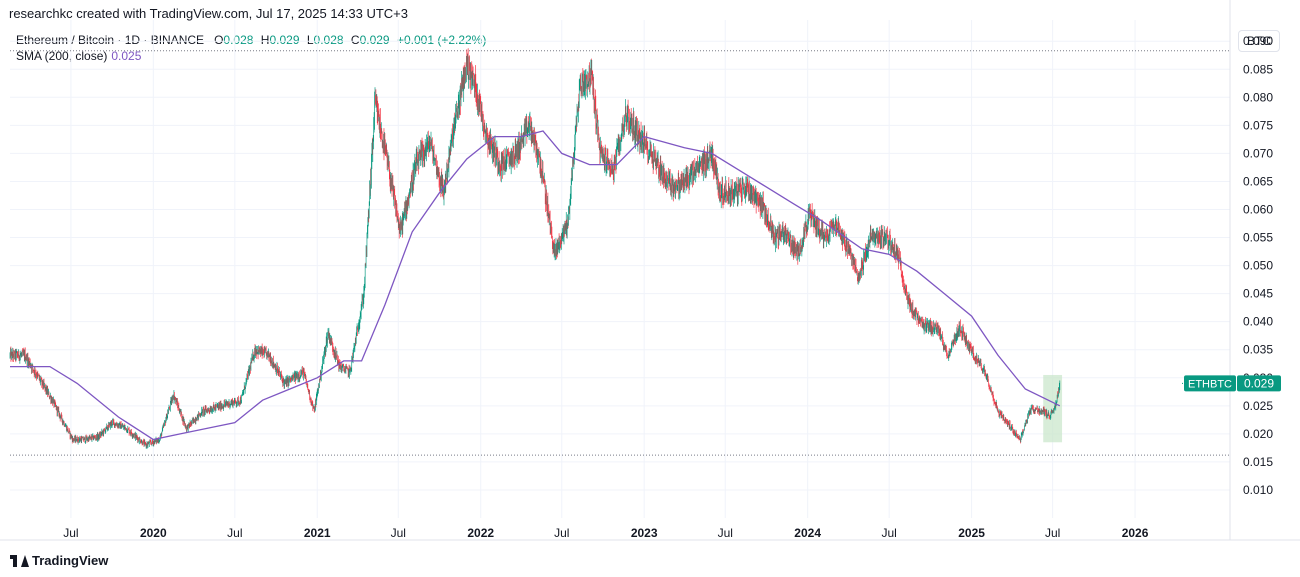 Image resolution: width=1300 pixels, height=577 pixels. Describe the element at coordinates (807, 533) in the screenshot. I see `time-tick-label: 2024` at that location.